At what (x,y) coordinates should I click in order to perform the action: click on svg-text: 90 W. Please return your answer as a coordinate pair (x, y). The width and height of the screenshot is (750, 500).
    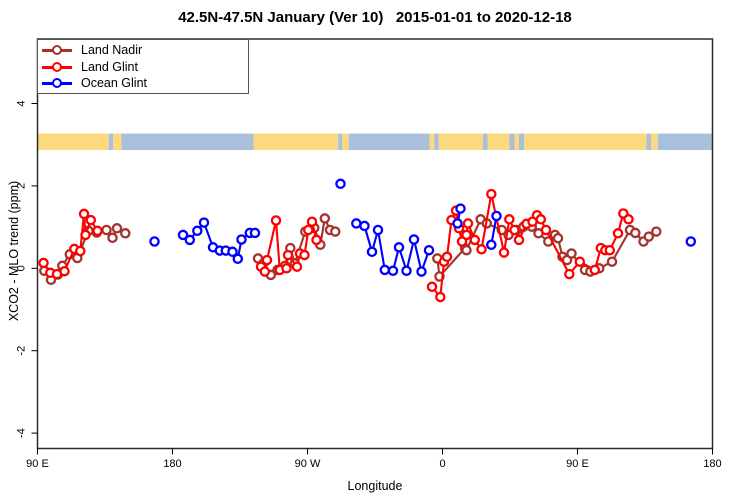
    Looking at the image, I should click on (308, 464).